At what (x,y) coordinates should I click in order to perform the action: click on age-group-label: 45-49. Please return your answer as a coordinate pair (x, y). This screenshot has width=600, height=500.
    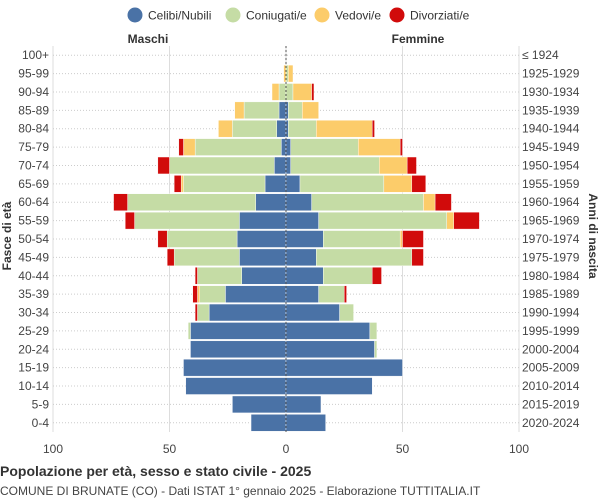
    Looking at the image, I should click on (33, 257).